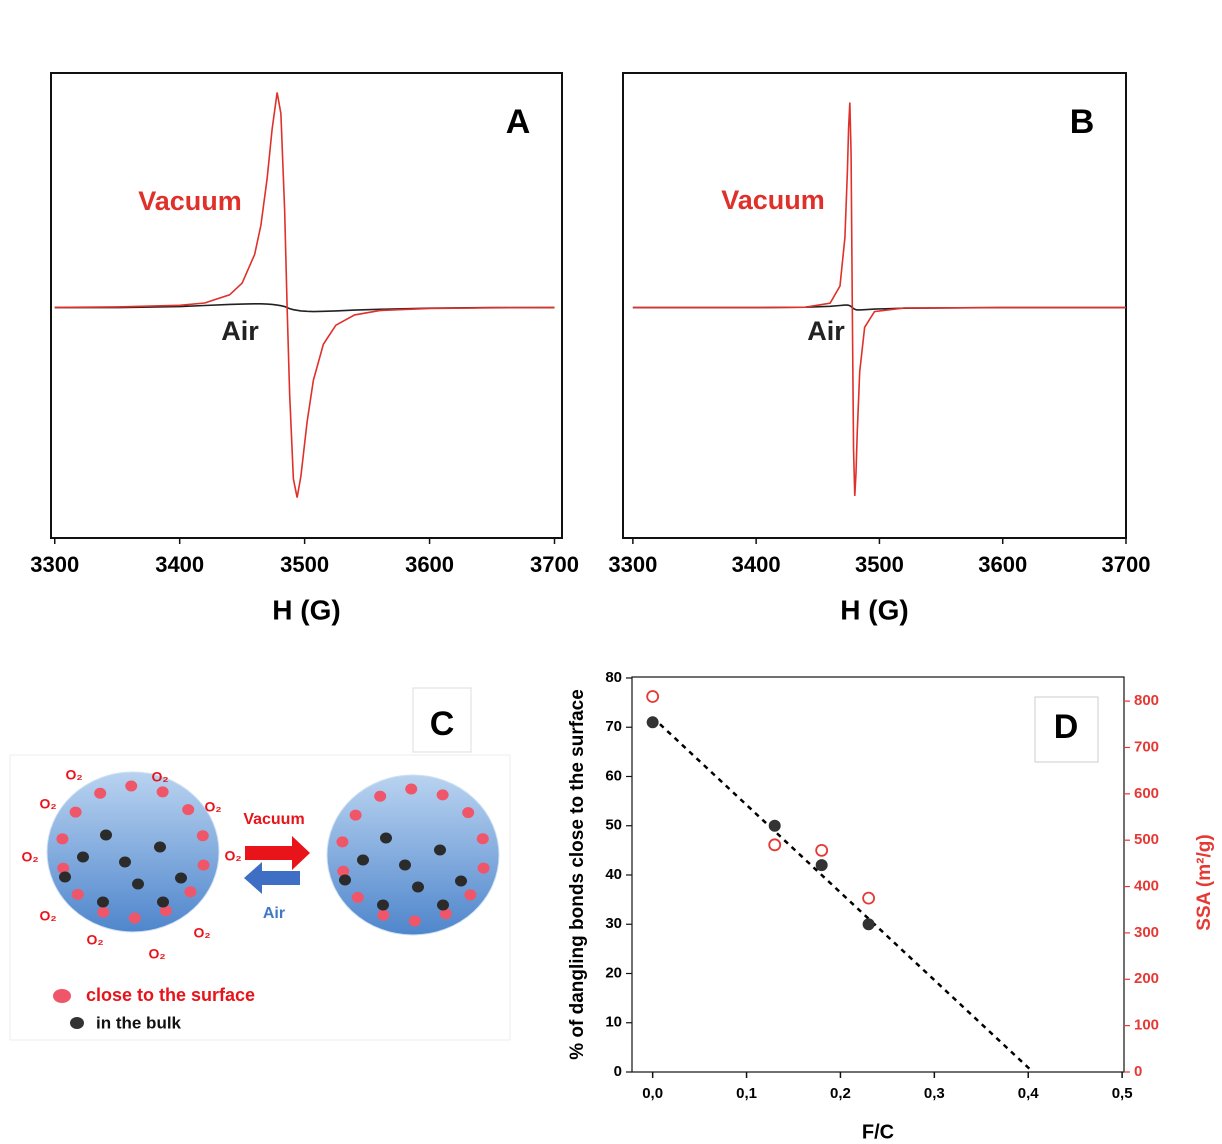 This screenshot has height=1144, width=1222. Describe the element at coordinates (613, 1022) in the screenshot. I see `y-tick-label: 10` at that location.